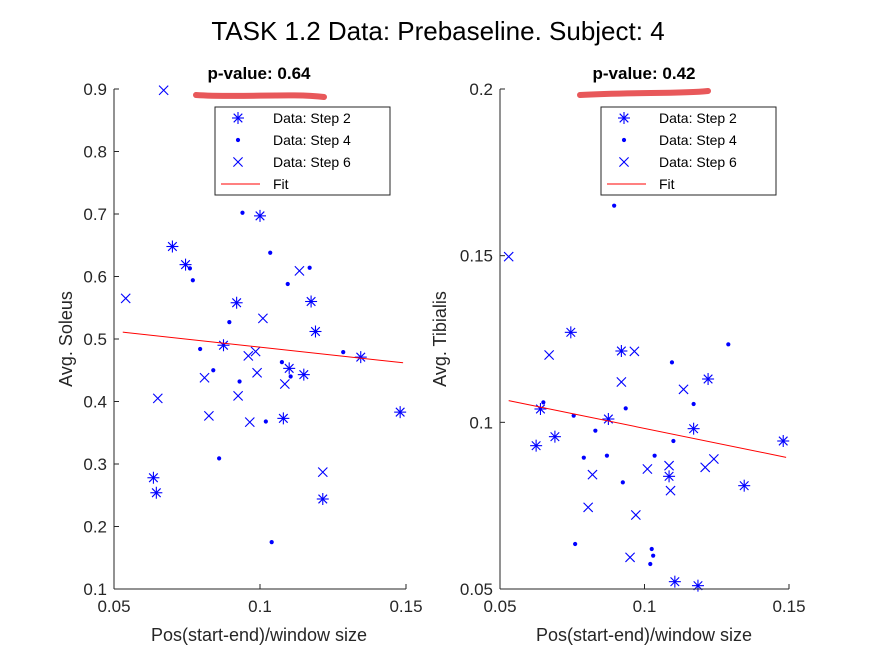  Describe the element at coordinates (95, 527) in the screenshot. I see `soleus-y-tick-label: 0.2` at that location.